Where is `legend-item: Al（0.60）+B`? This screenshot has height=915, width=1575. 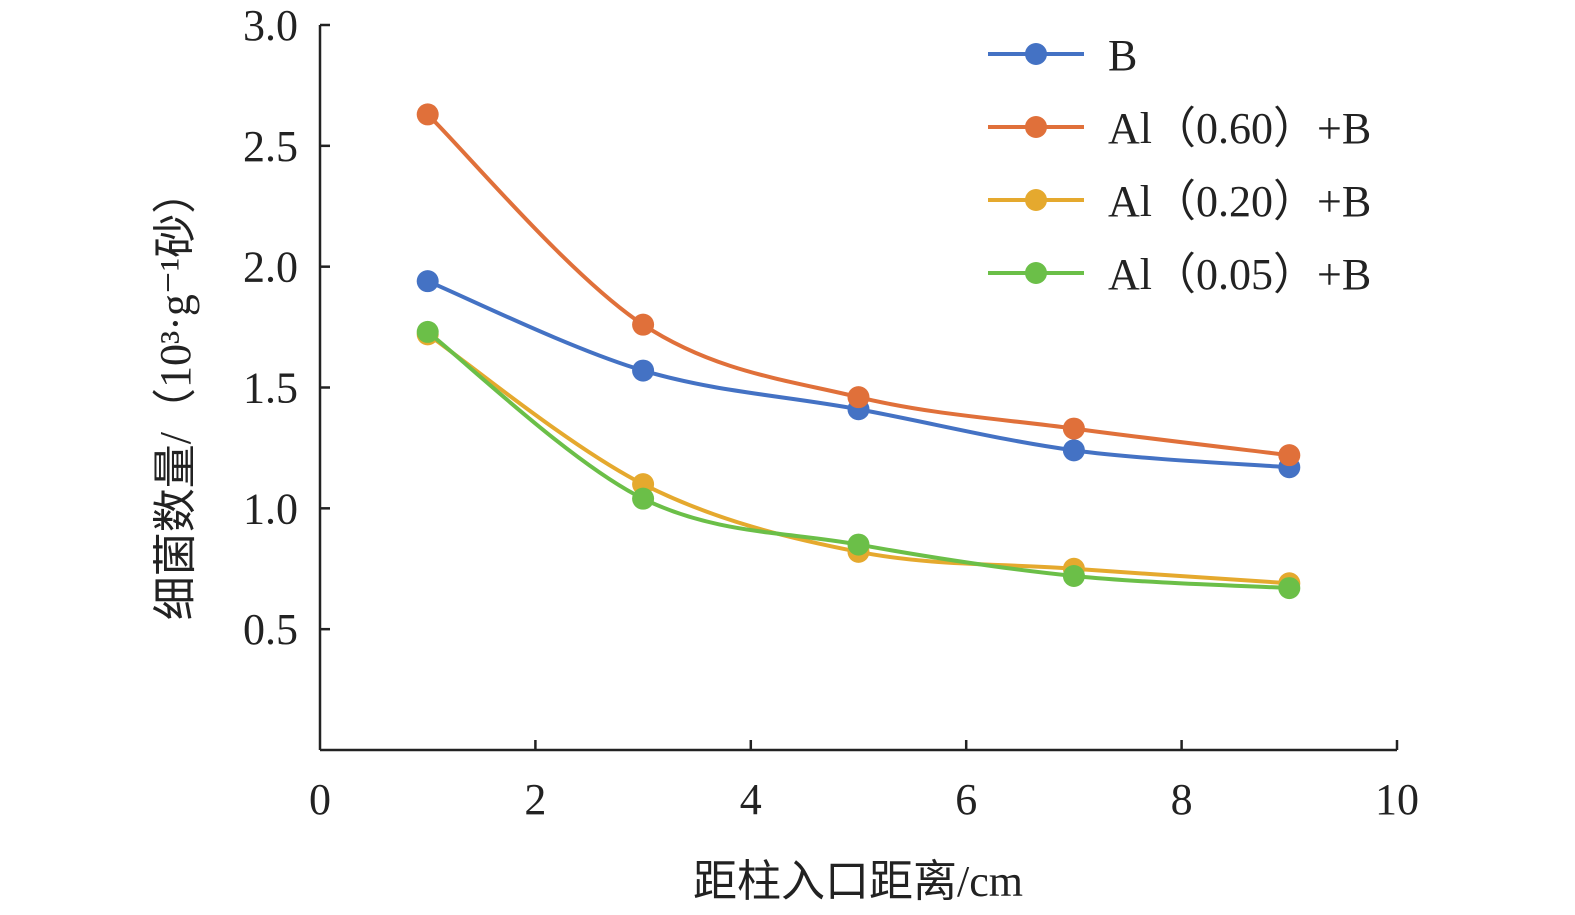
legend-item: Al（0.60）+B is located at coordinates (1179, 128).